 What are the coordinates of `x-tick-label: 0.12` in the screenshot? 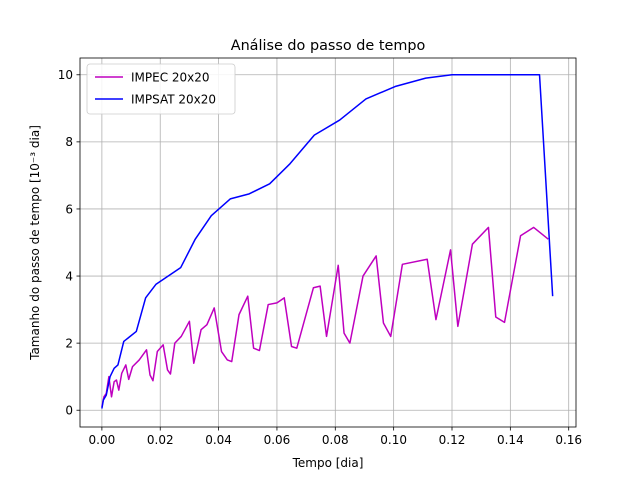 It's located at (452, 440).